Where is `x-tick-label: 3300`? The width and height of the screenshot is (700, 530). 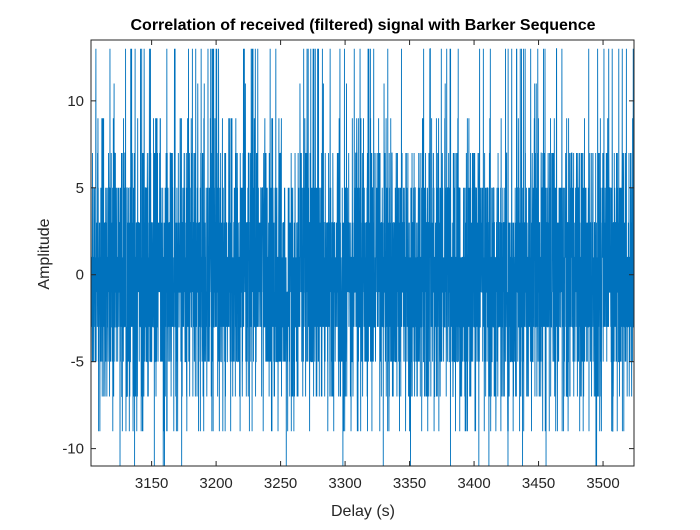 x-tick-label: 3300 is located at coordinates (344, 483).